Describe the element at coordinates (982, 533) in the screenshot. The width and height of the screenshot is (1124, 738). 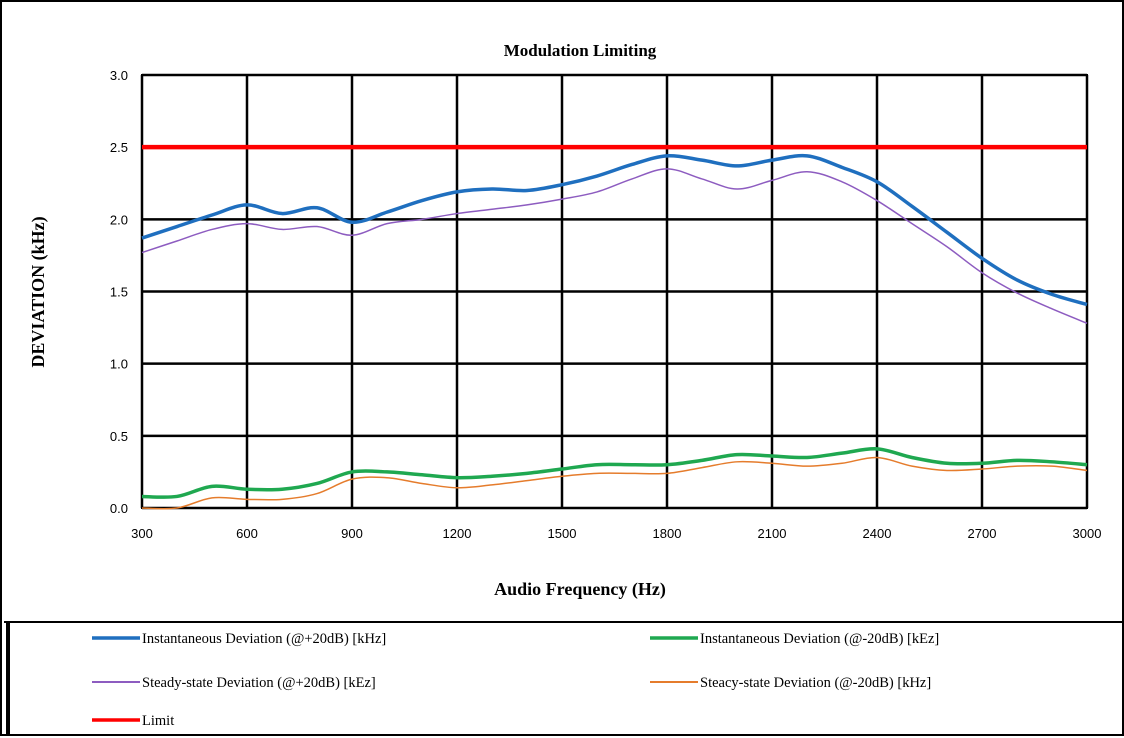
I see `x-tick-label: 2700` at that location.